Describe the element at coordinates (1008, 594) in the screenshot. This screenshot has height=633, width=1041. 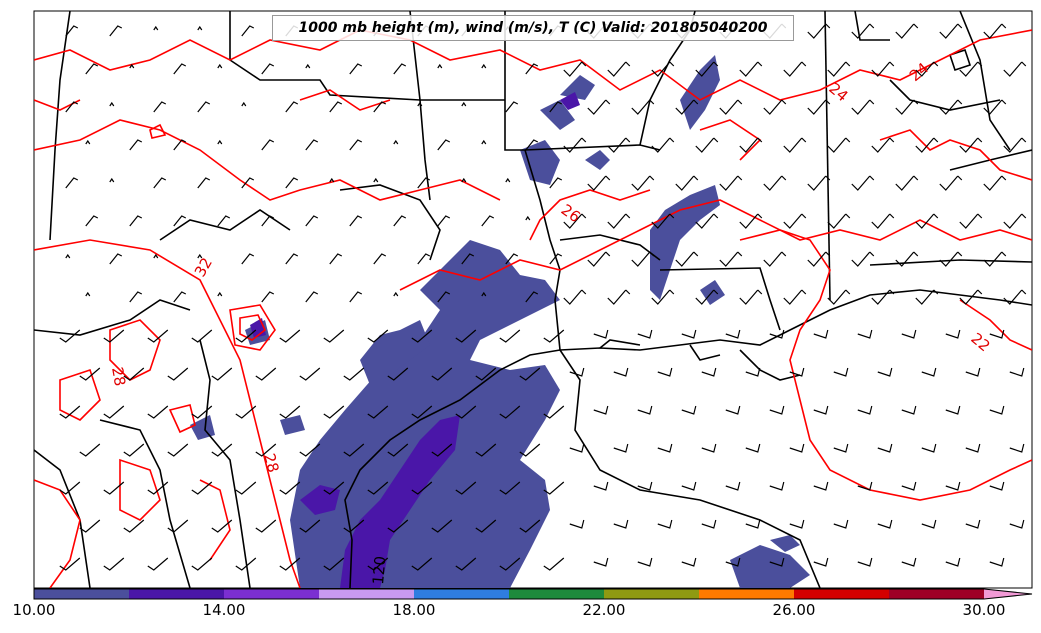
I see `colorbar-extend-arrow` at that location.